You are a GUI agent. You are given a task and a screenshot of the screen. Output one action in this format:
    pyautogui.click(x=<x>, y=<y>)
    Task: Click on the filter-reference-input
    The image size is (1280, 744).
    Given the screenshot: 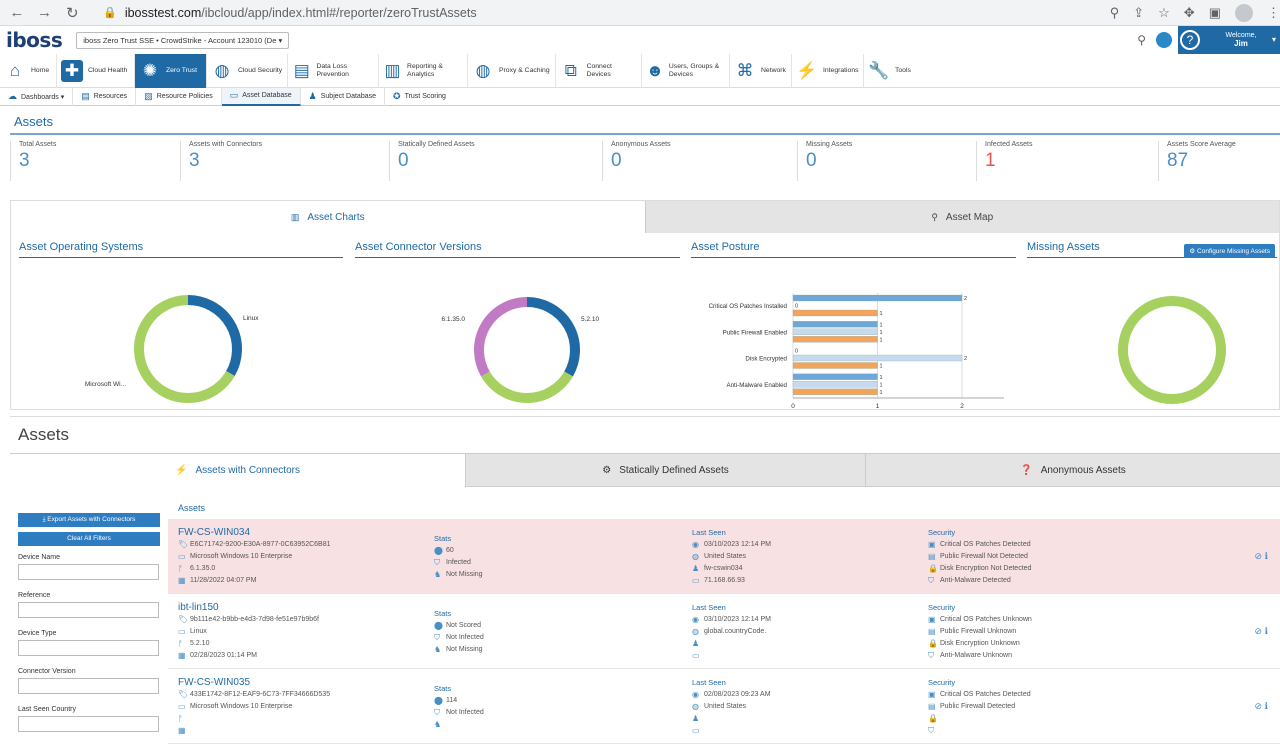 What is the action you would take?
    pyautogui.click(x=88, y=610)
    